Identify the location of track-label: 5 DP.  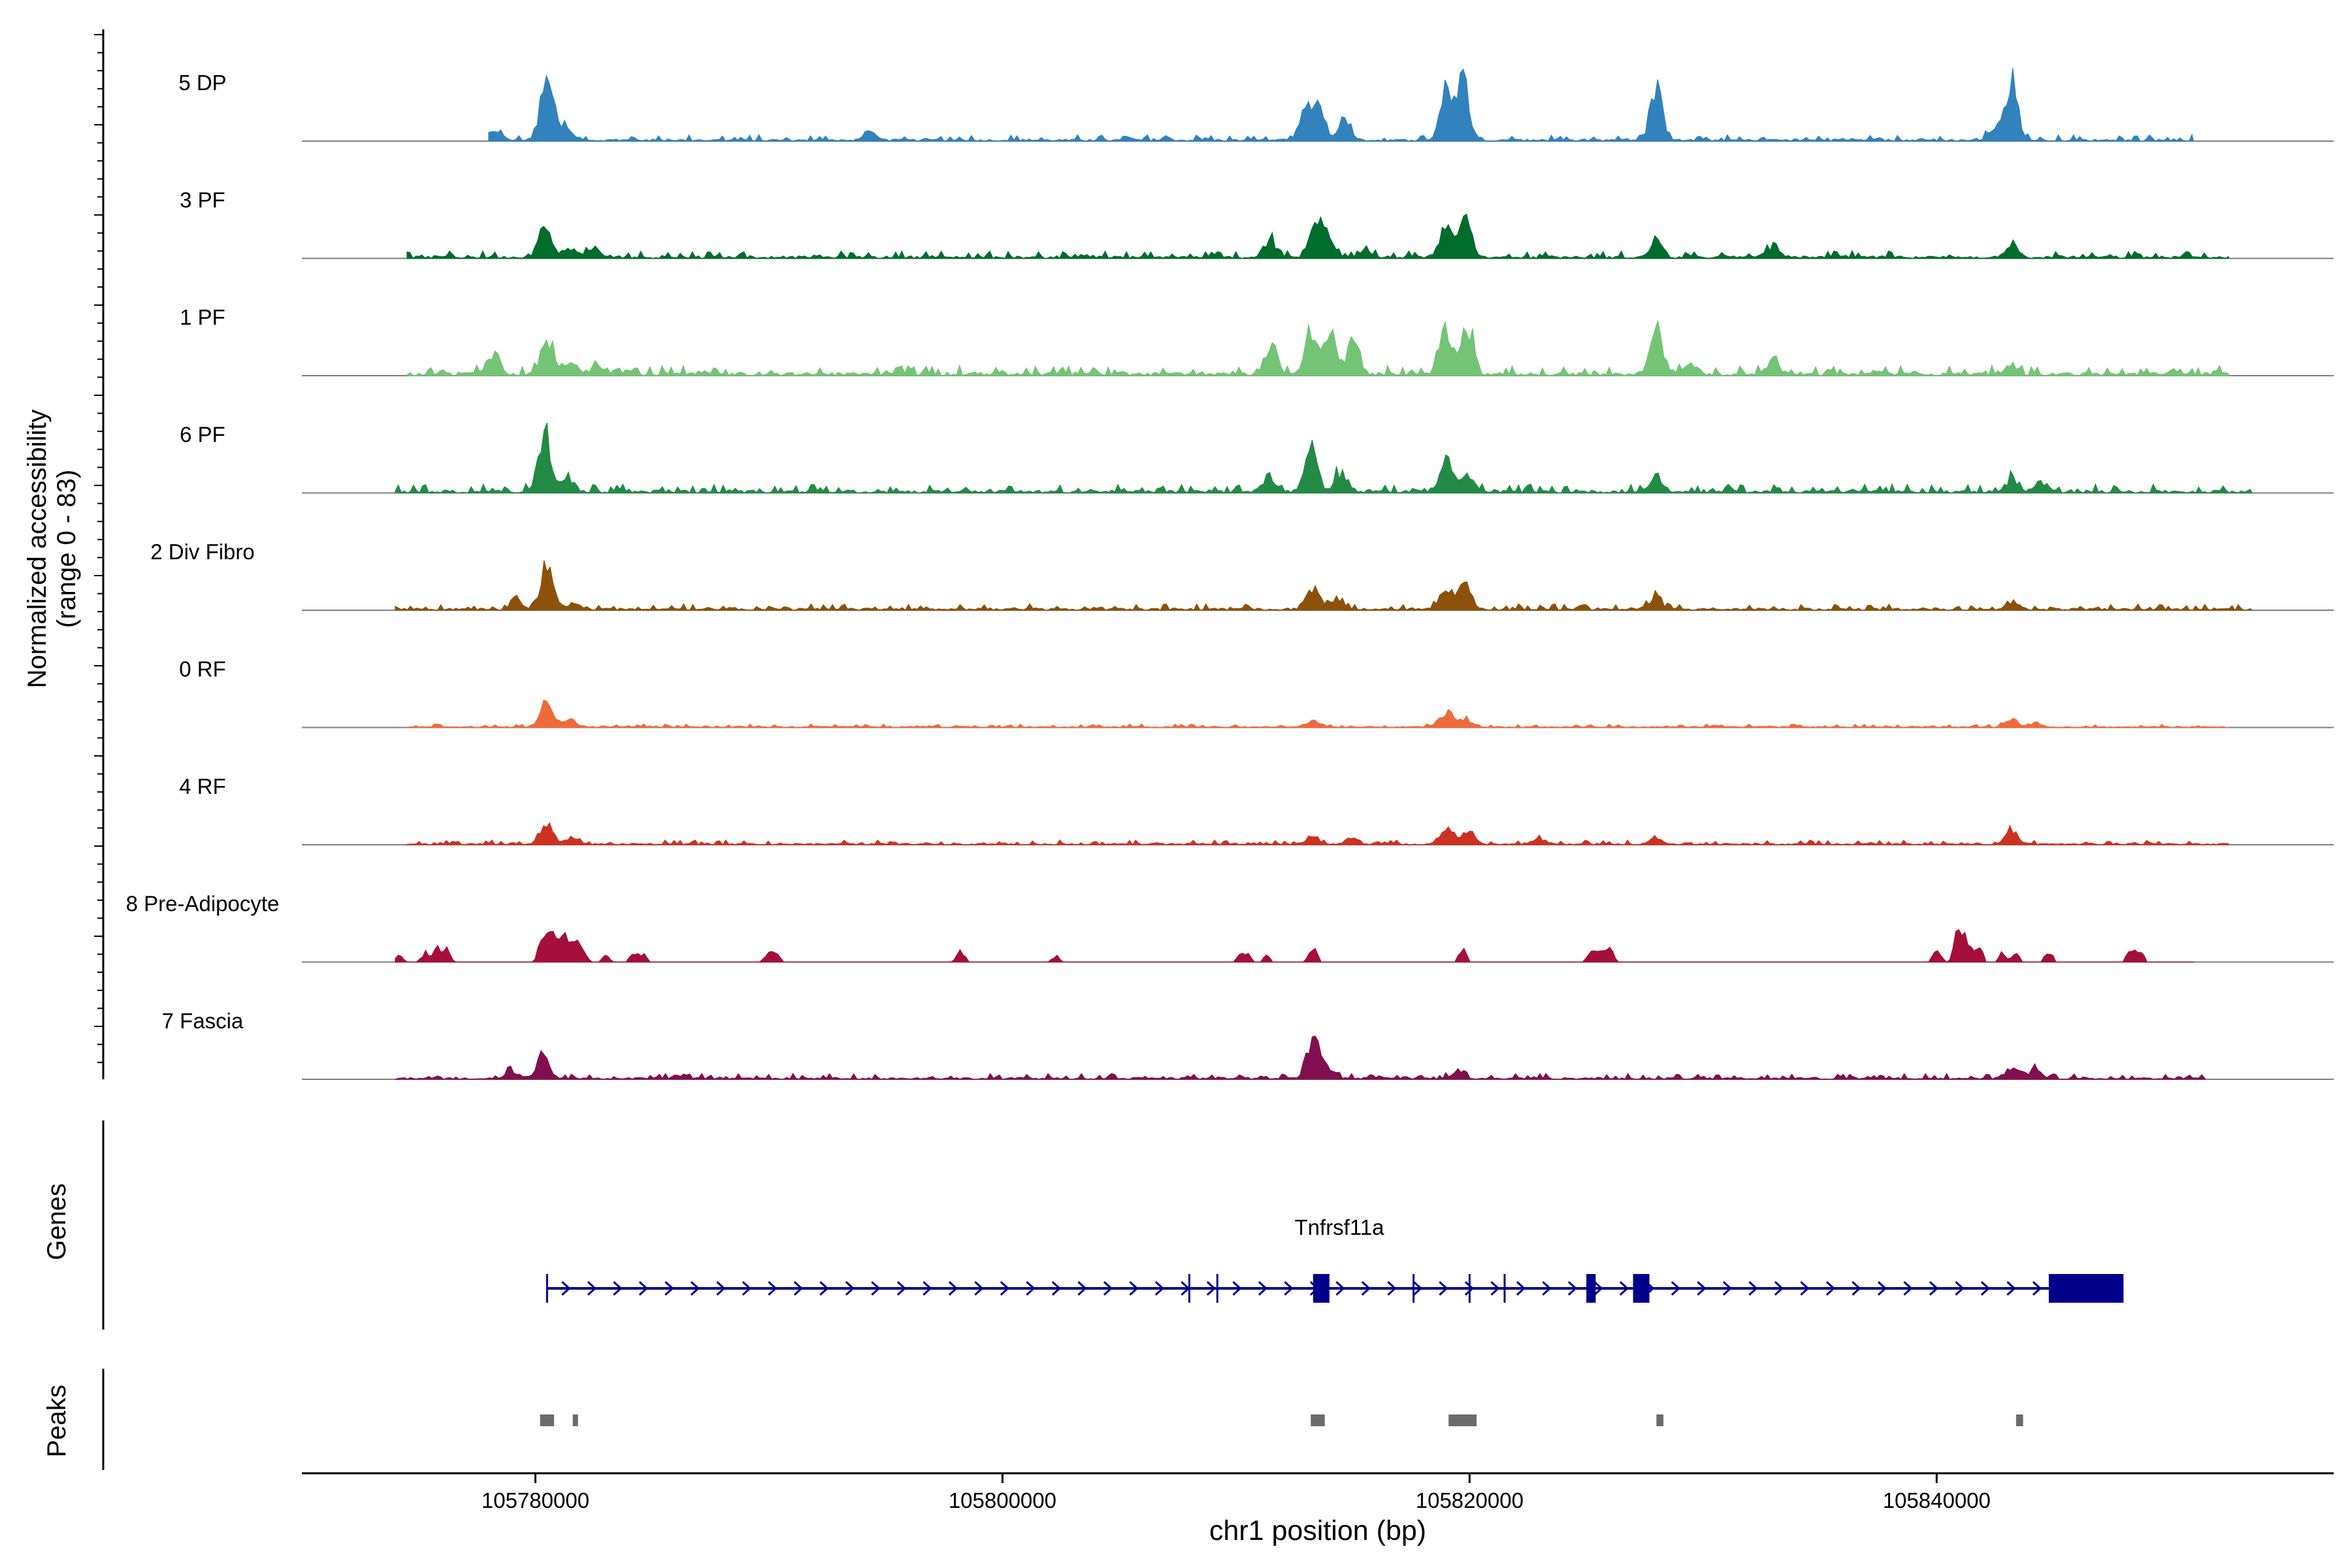
(202, 83).